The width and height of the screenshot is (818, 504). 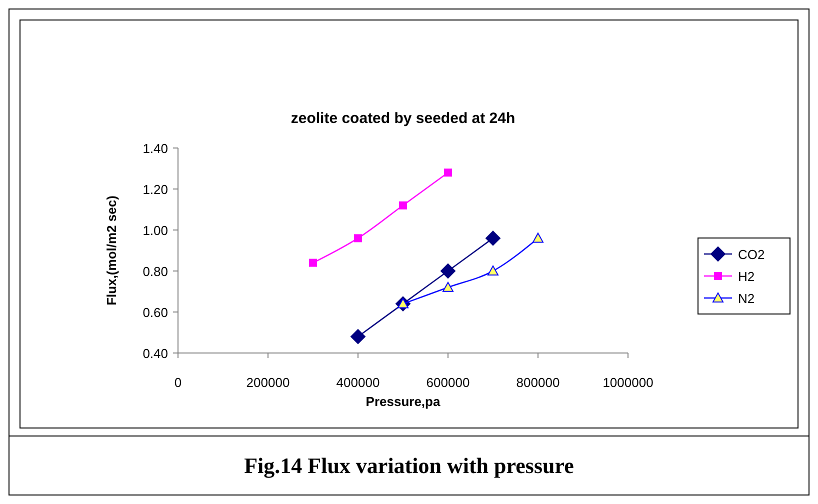 I want to click on x-axis-title: Pressure,pa, so click(x=403, y=401).